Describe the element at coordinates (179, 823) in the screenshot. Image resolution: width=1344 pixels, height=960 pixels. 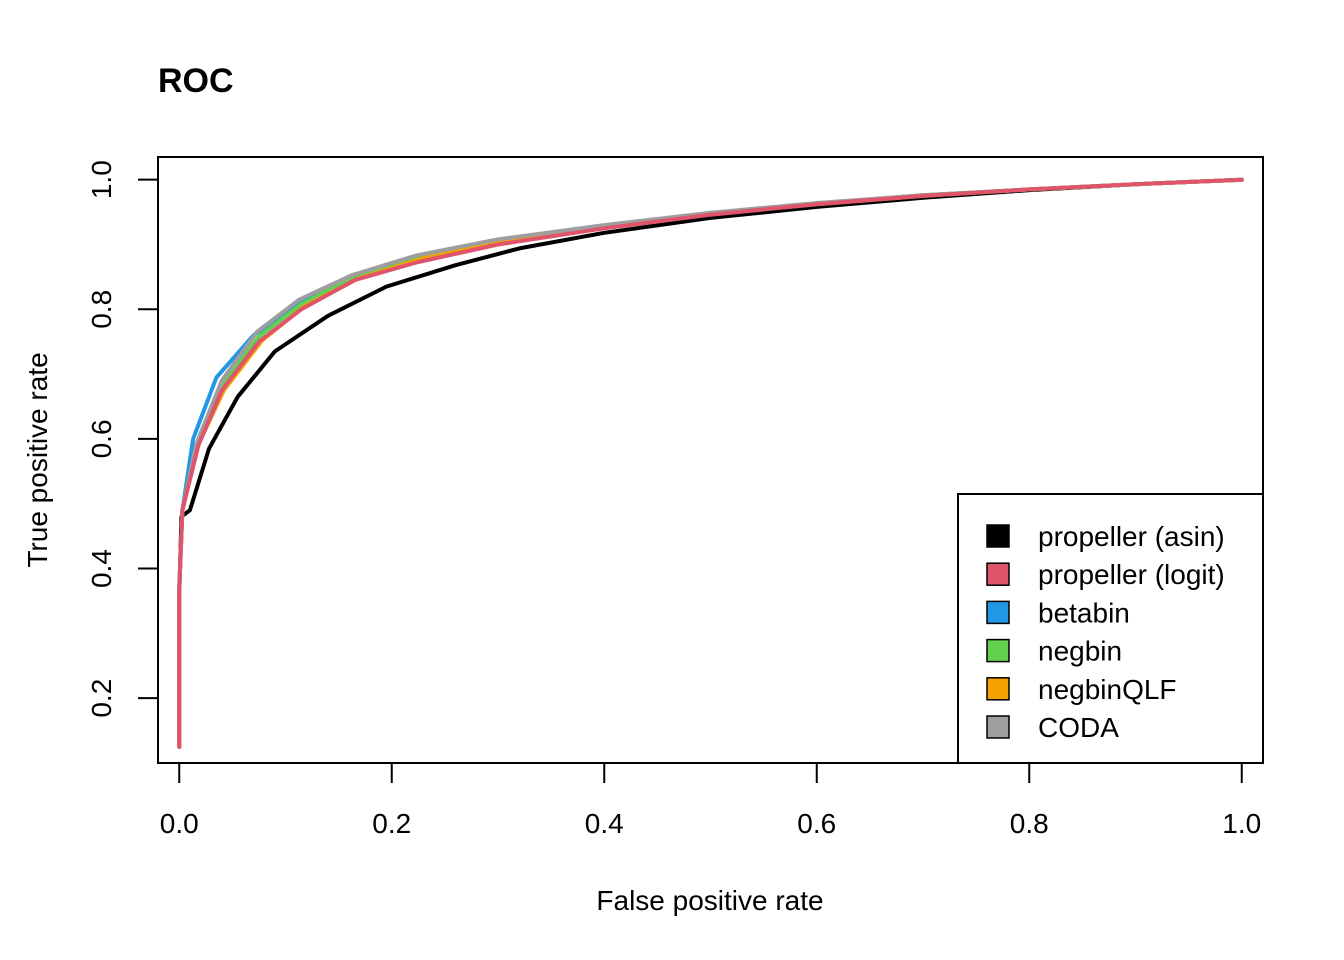
I see `x-tick-label: 0.0` at that location.